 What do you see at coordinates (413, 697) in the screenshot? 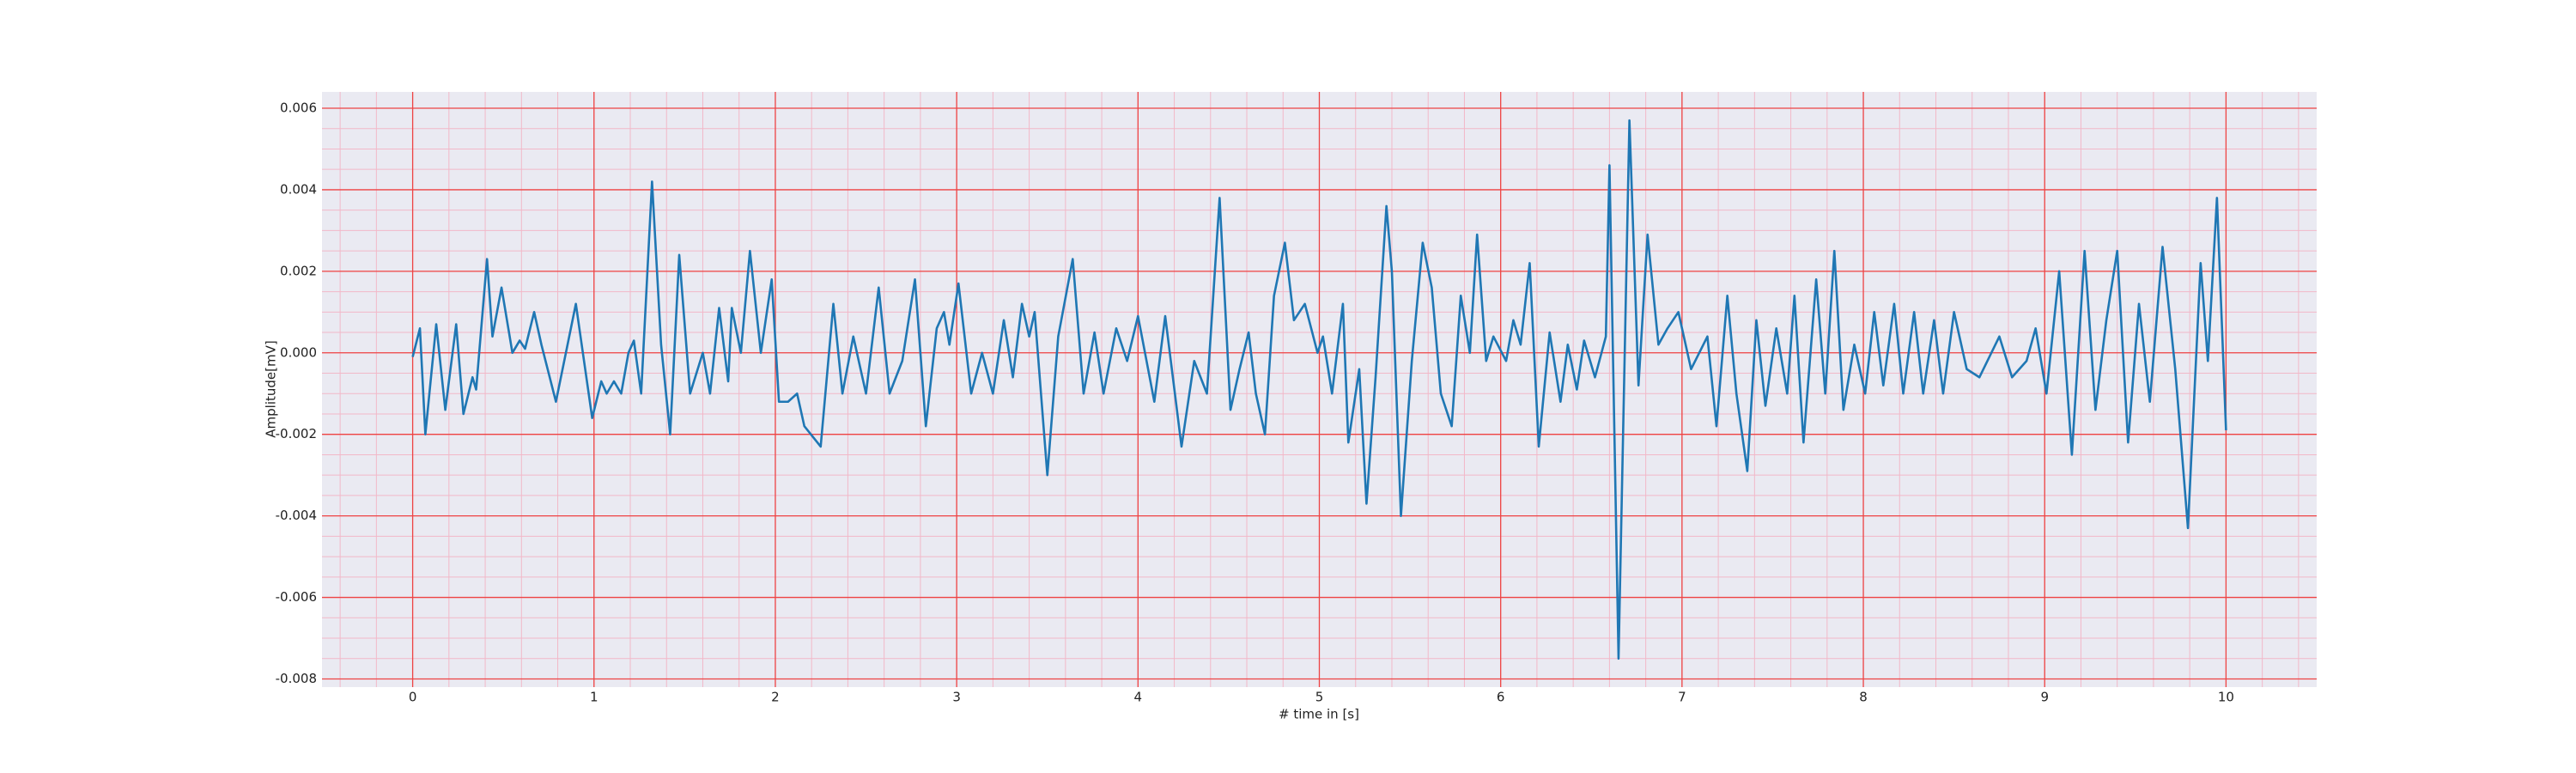
I see `x-tick-label: 0` at bounding box center [413, 697].